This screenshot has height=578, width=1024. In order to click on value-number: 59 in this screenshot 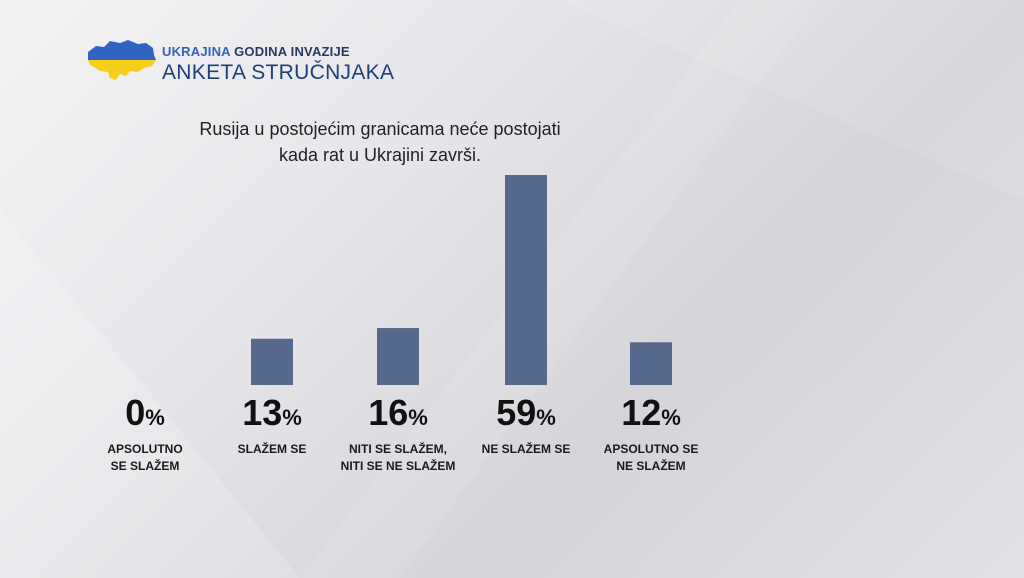, I will do `click(516, 412)`.